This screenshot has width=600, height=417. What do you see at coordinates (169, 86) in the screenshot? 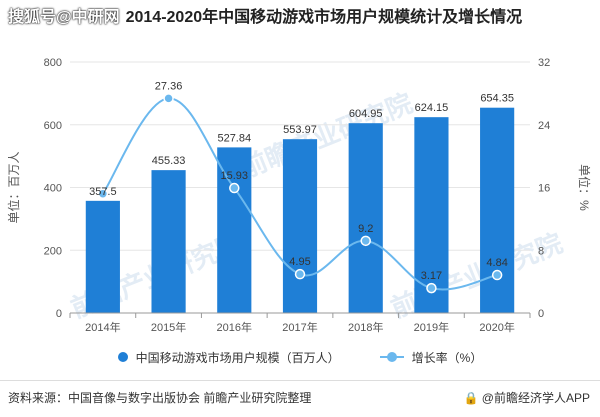
I see `growth-value-label: 27.36` at bounding box center [169, 86].